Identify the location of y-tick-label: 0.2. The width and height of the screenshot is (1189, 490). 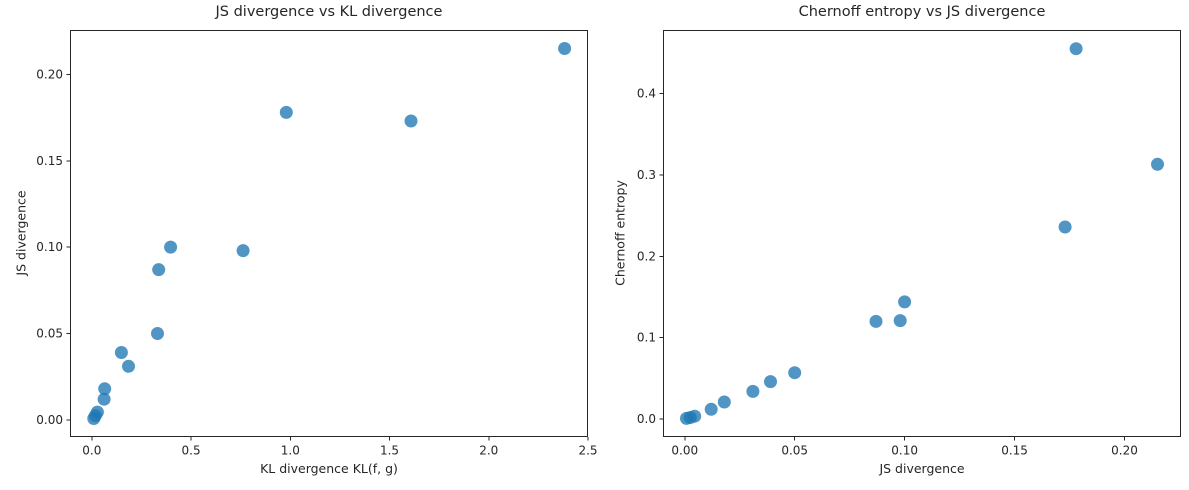
(646, 256).